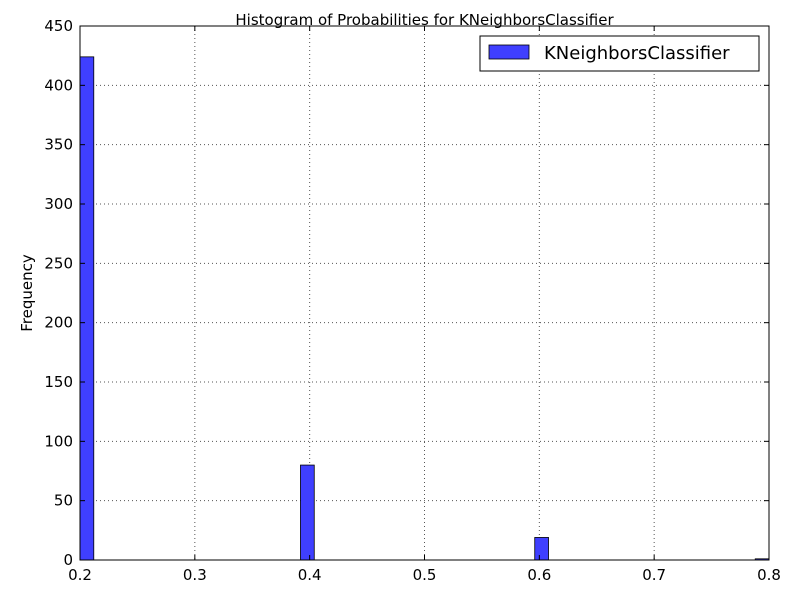 The height and width of the screenshot is (600, 800). What do you see at coordinates (58, 323) in the screenshot?
I see `y-tick-label: 200` at bounding box center [58, 323].